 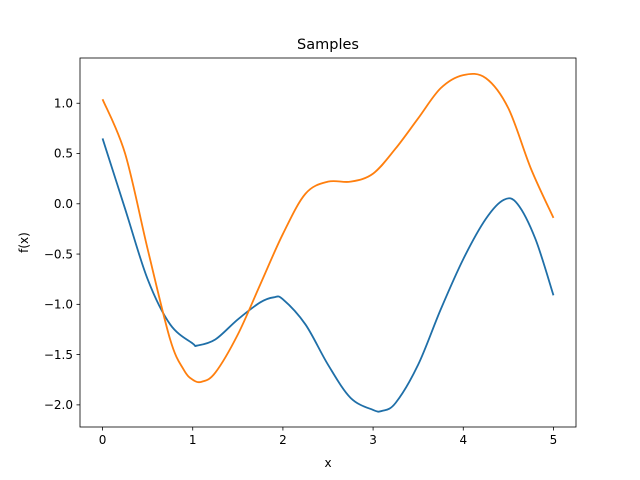 What do you see at coordinates (328, 45) in the screenshot?
I see `chart-title: Samples` at bounding box center [328, 45].